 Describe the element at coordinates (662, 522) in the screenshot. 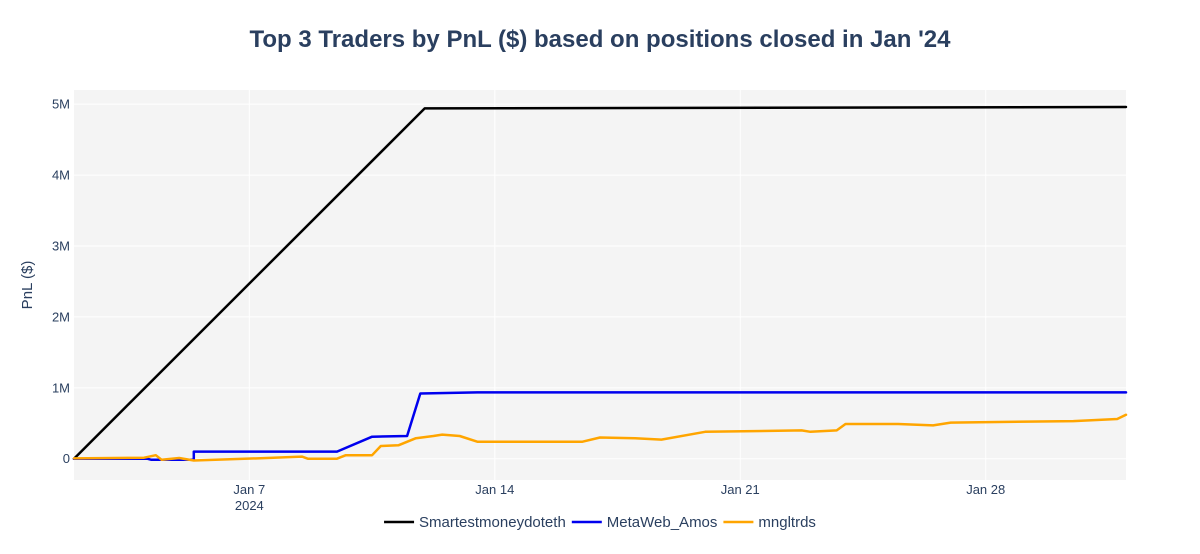

I see `legend-label: MetaWeb_Amos` at that location.